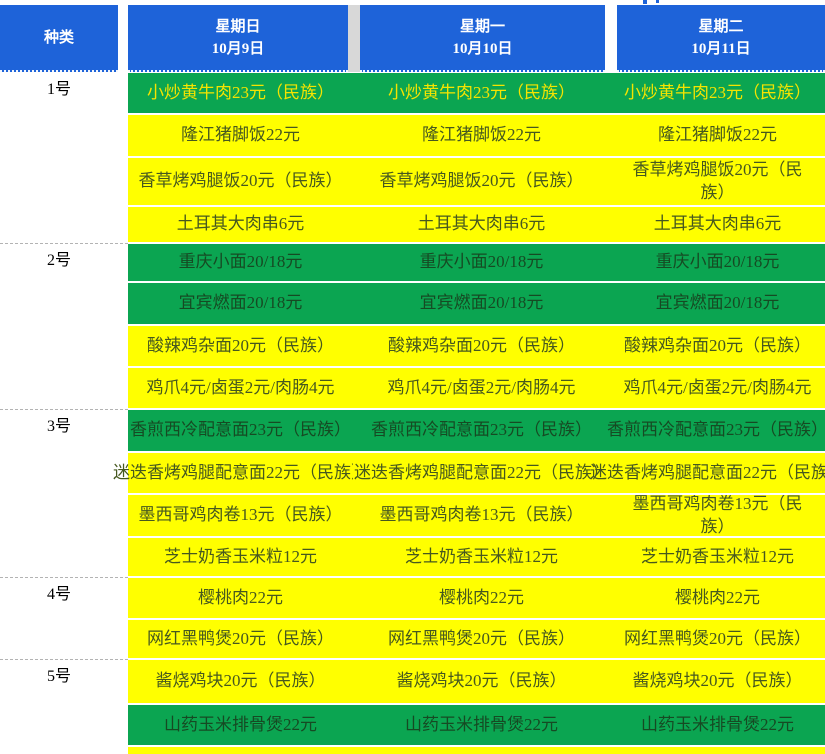 This screenshot has width=825, height=754. What do you see at coordinates (64, 619) in the screenshot?
I see `category-section: 4号` at bounding box center [64, 619].